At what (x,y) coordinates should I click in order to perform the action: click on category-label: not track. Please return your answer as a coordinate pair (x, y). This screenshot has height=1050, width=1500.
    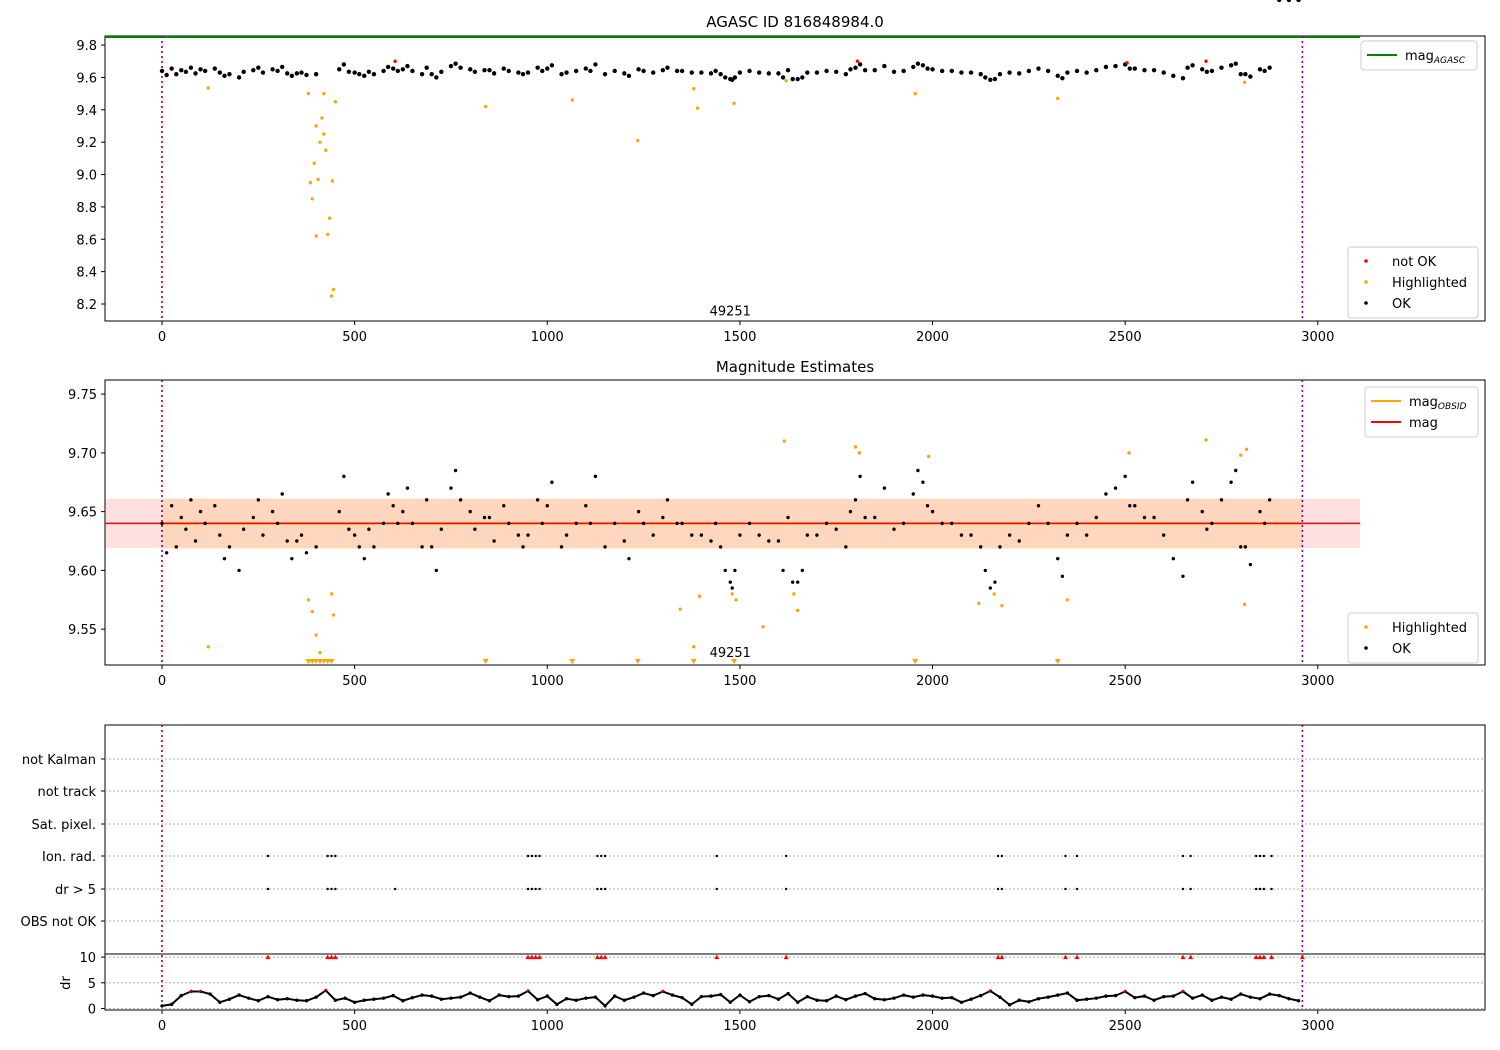
    Looking at the image, I should click on (66, 792).